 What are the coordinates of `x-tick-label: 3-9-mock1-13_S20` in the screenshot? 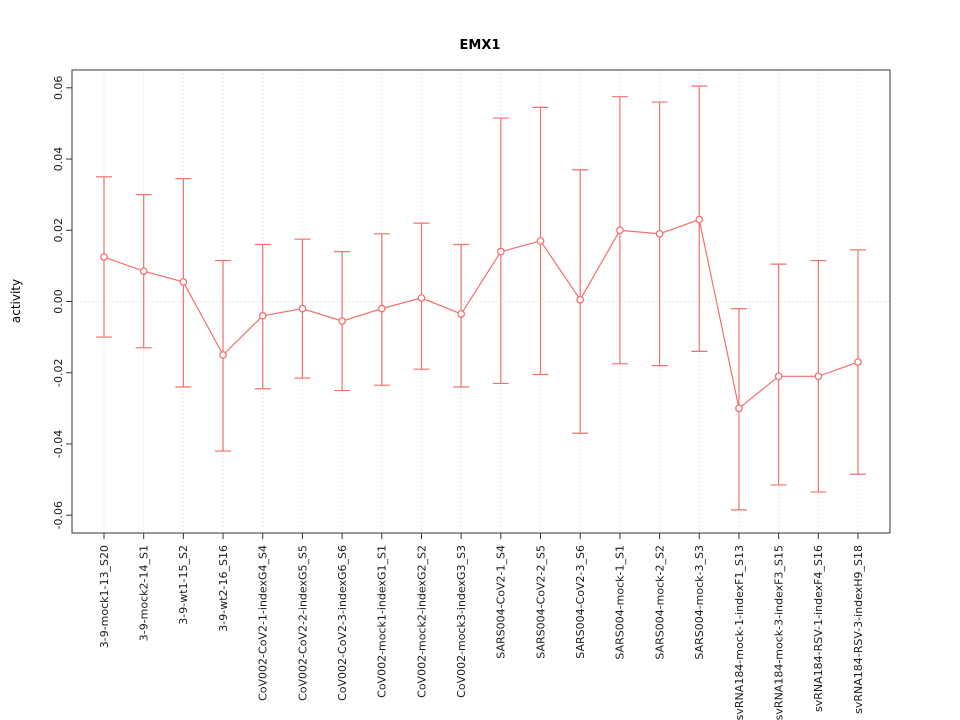 It's located at (104, 596).